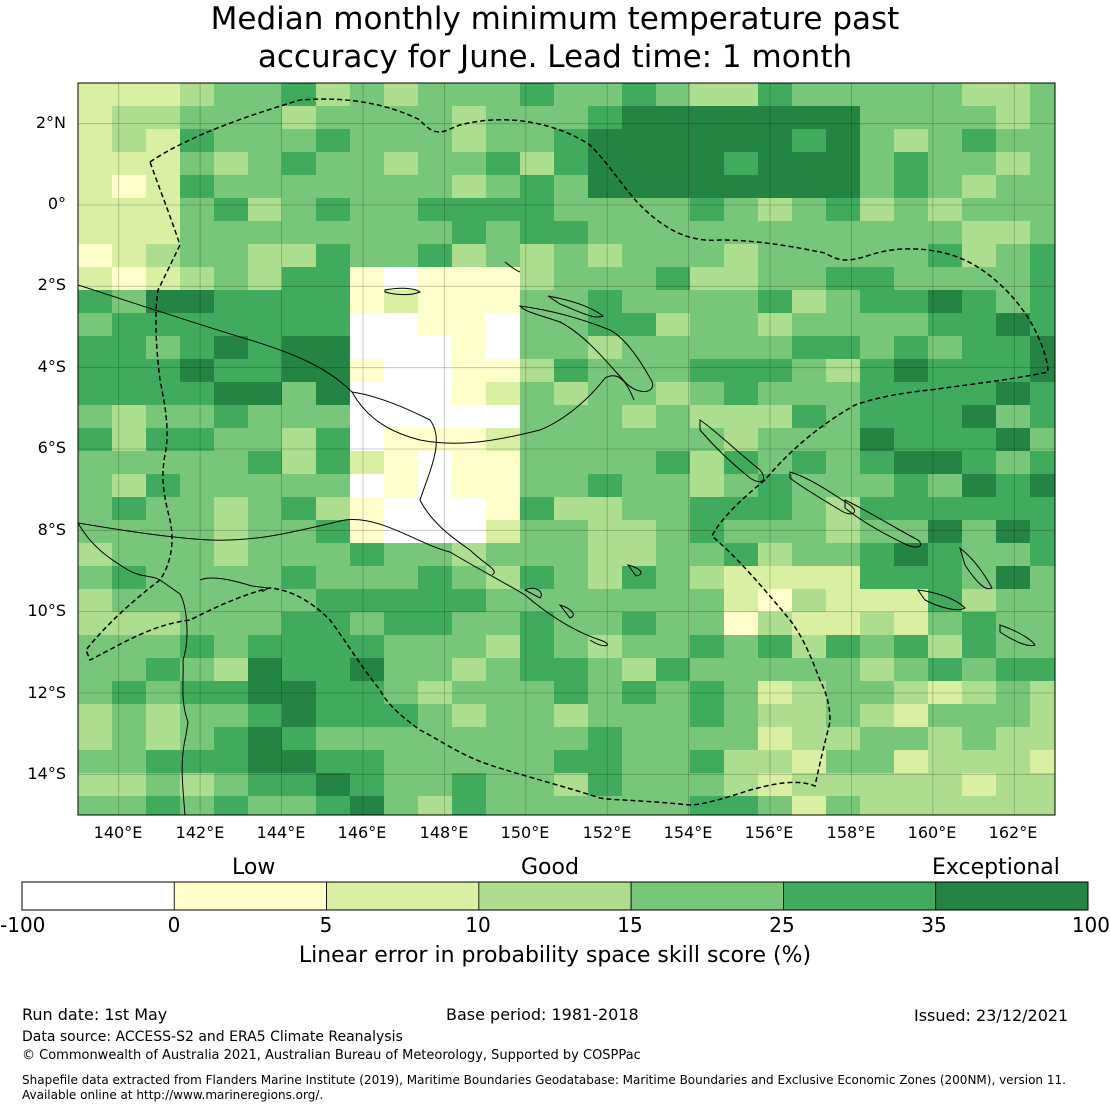  Describe the element at coordinates (98, 896) in the screenshot. I see `colorbar-segment` at that location.